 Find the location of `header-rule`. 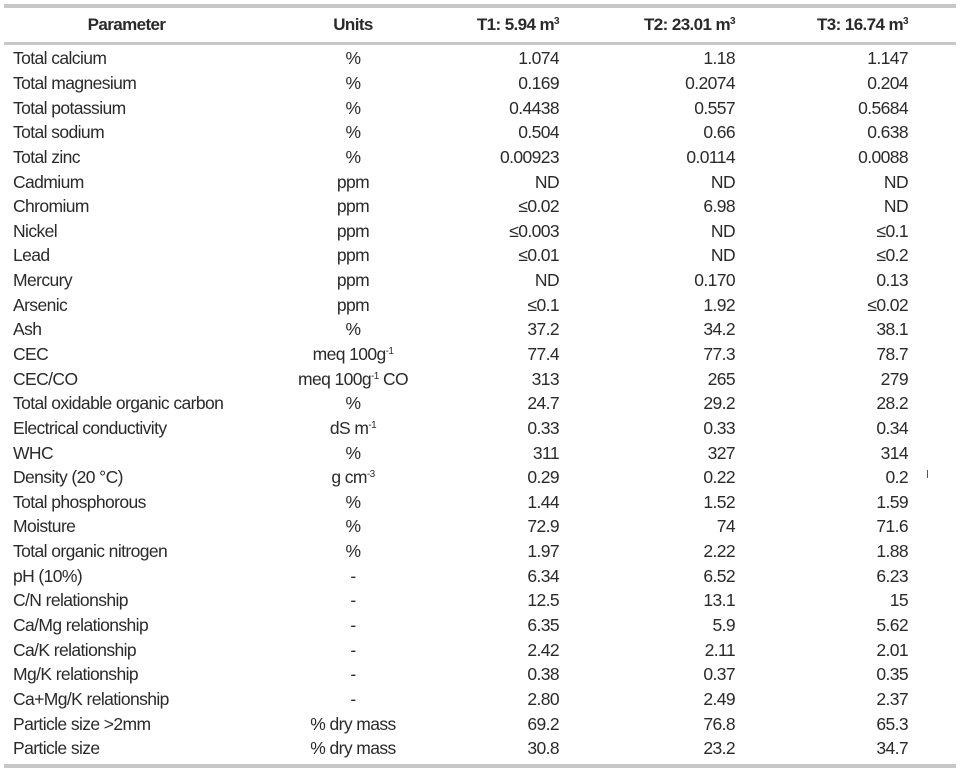

header-rule is located at coordinates (480, 43).